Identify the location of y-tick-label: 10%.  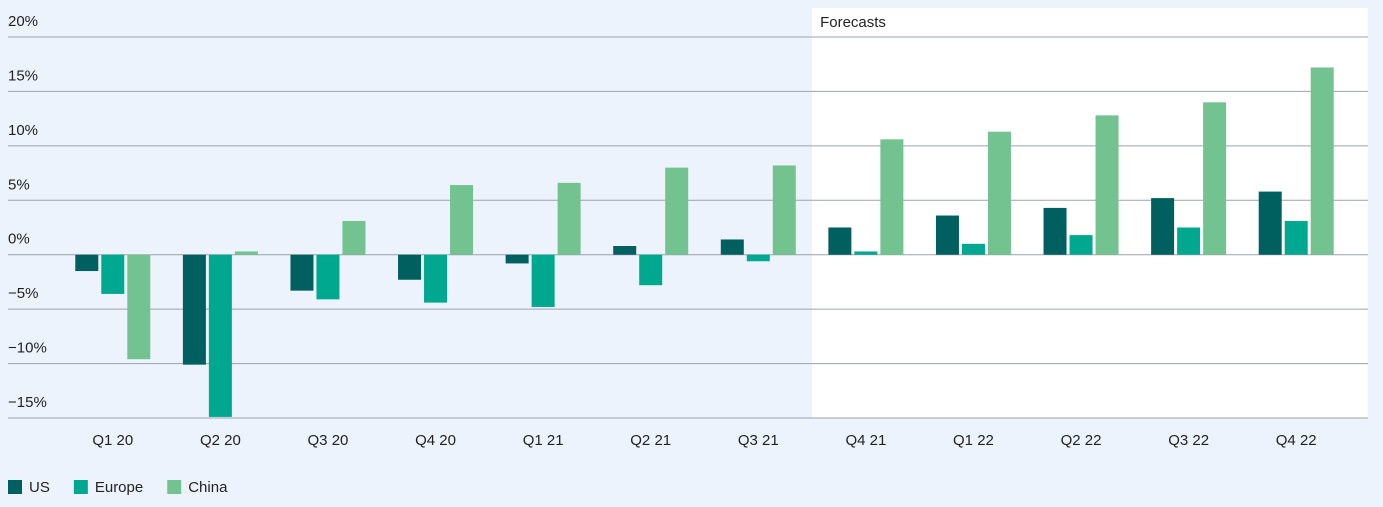
(23, 130).